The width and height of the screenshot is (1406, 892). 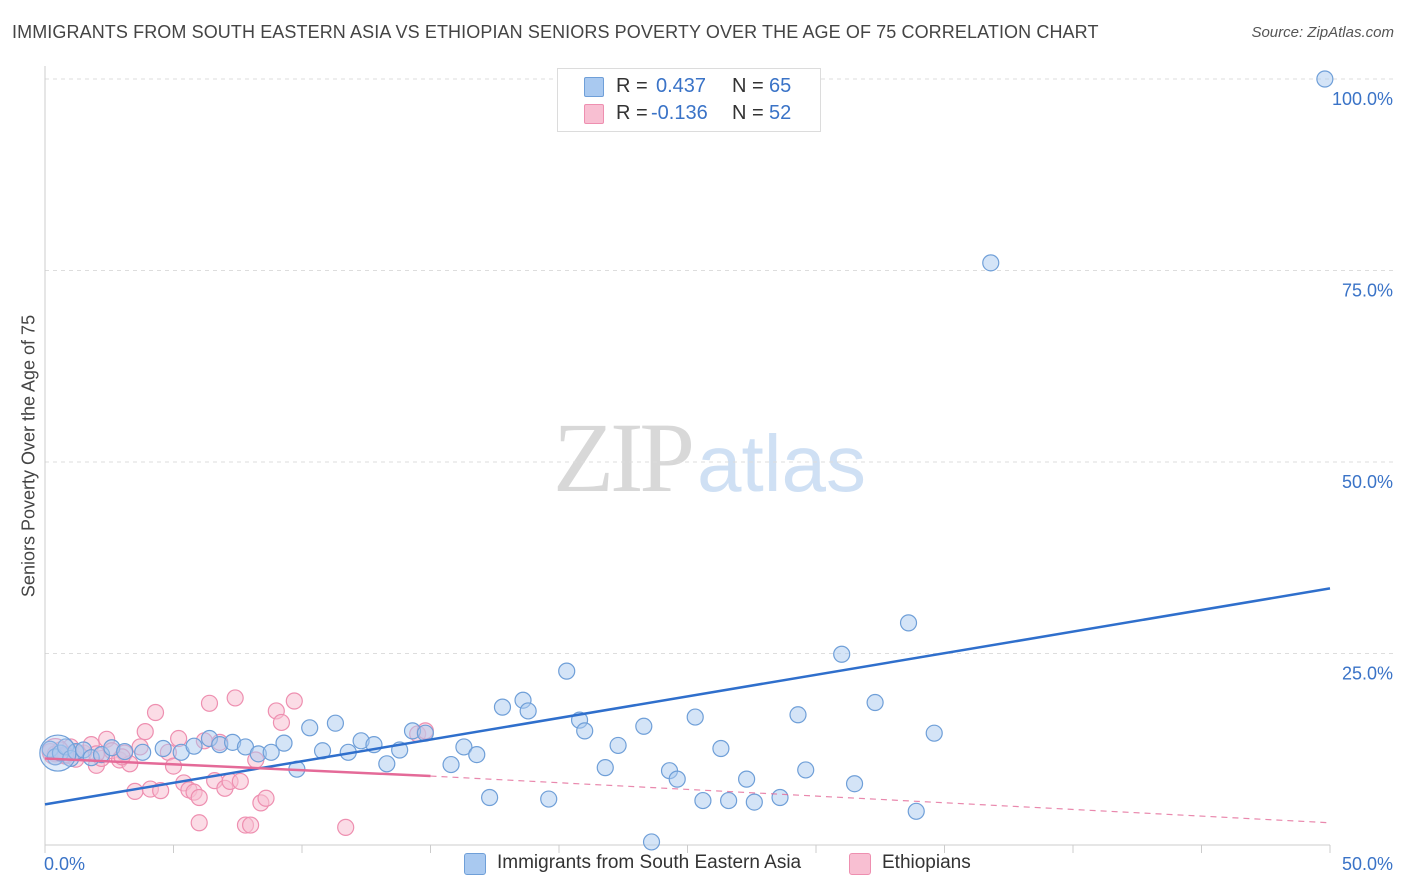 I want to click on trend-line-ethiopians, so click(x=237, y=767).